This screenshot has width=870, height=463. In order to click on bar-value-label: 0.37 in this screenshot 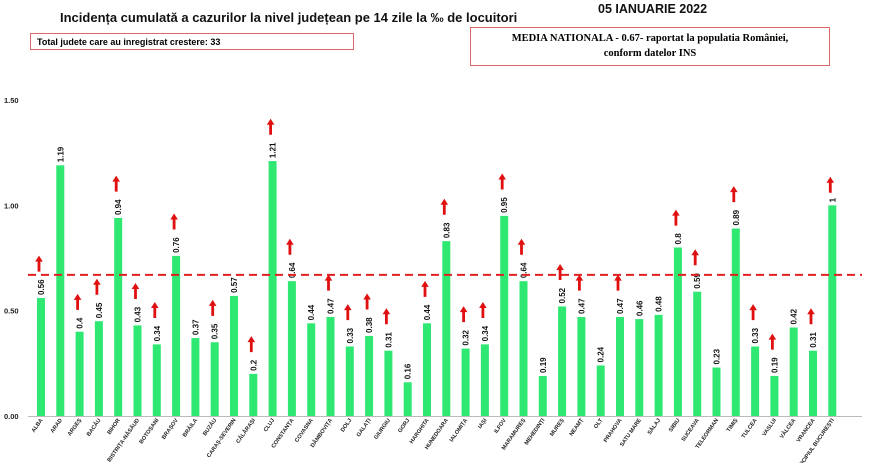, I will do `click(195, 327)`.